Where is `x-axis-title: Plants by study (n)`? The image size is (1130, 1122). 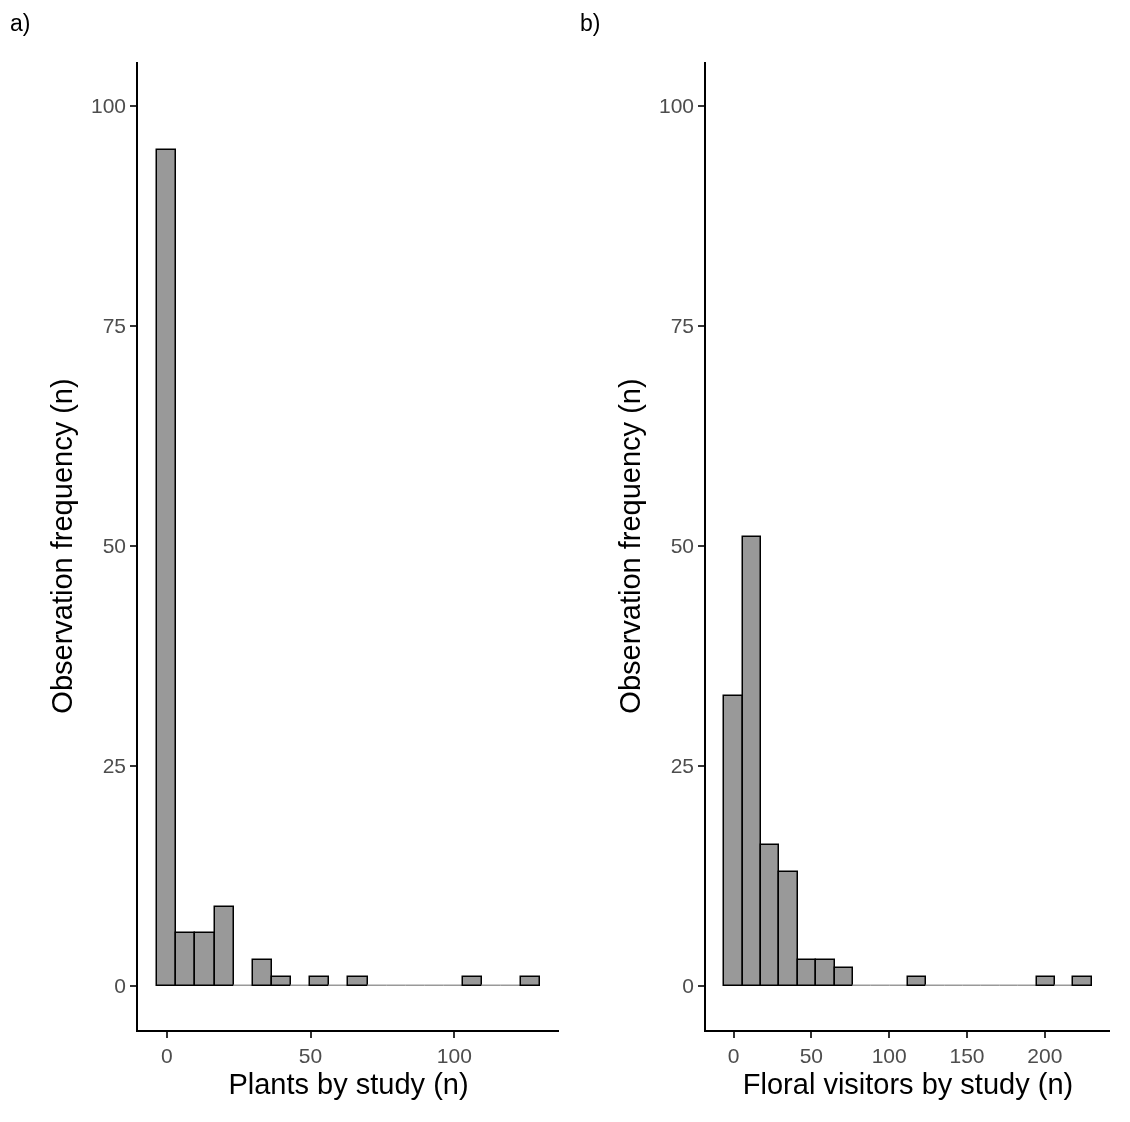
x-axis-title: Plants by study (n) is located at coordinates (348, 1084).